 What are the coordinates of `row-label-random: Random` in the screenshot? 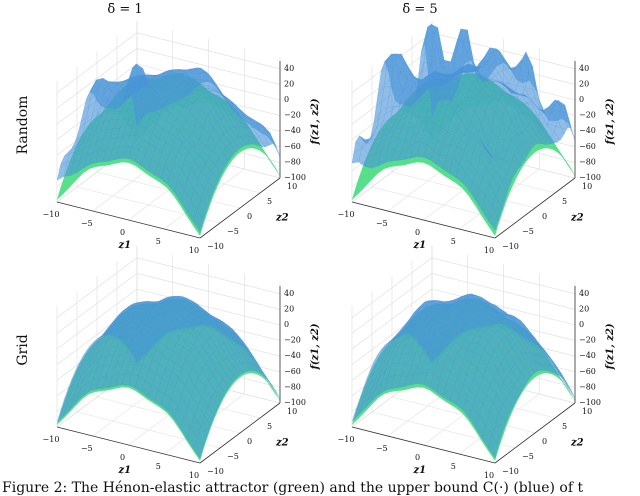 It's located at (23, 125).